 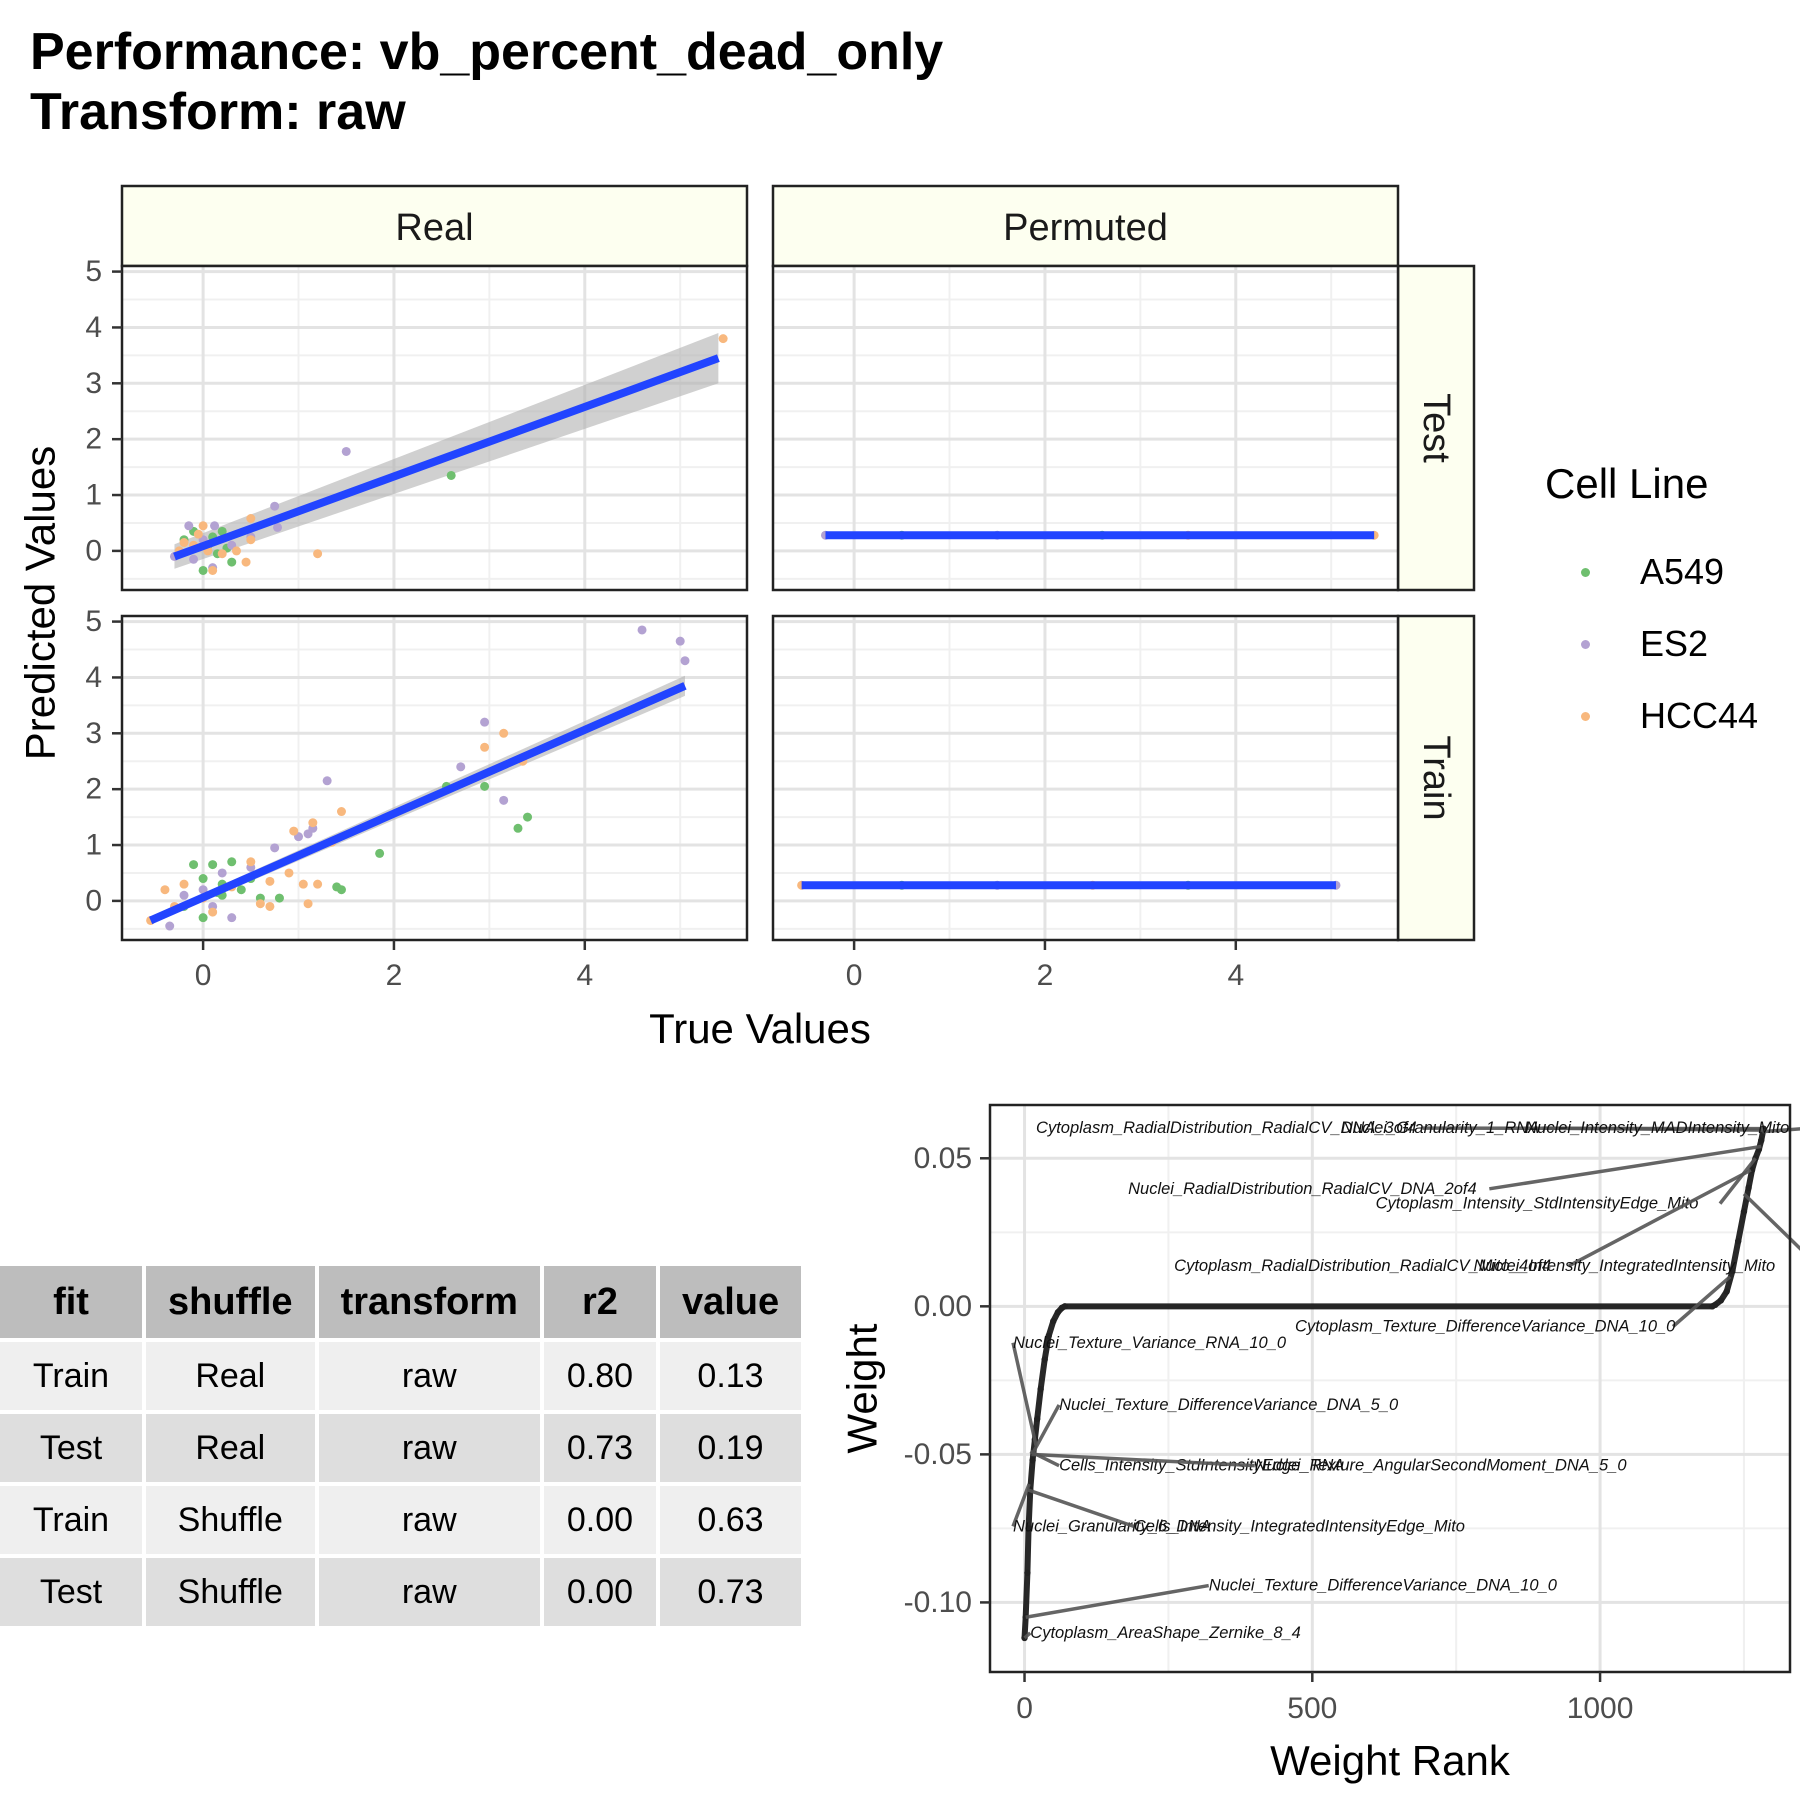 What do you see at coordinates (401, 1302) in the screenshot?
I see `table-header-row: fit shuffle transform r2 value` at bounding box center [401, 1302].